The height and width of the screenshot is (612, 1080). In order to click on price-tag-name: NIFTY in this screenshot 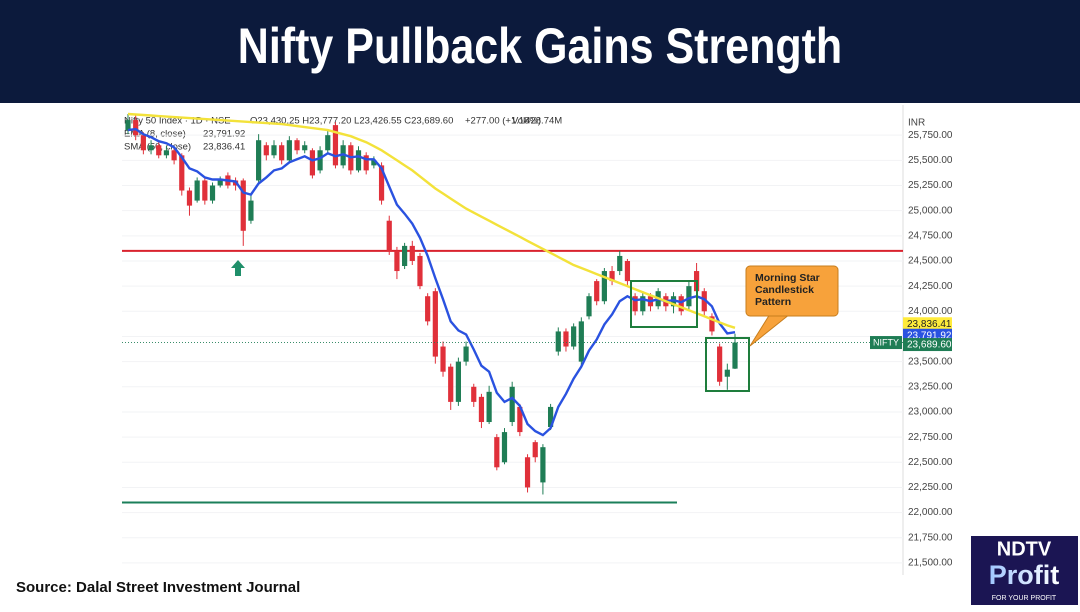, I will do `click(886, 342)`.